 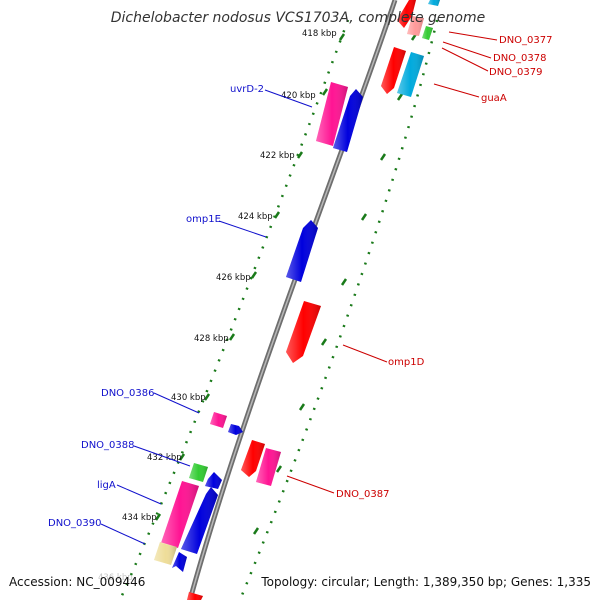 What do you see at coordinates (303, 332) in the screenshot?
I see `gene-arrow-omp1d` at bounding box center [303, 332].